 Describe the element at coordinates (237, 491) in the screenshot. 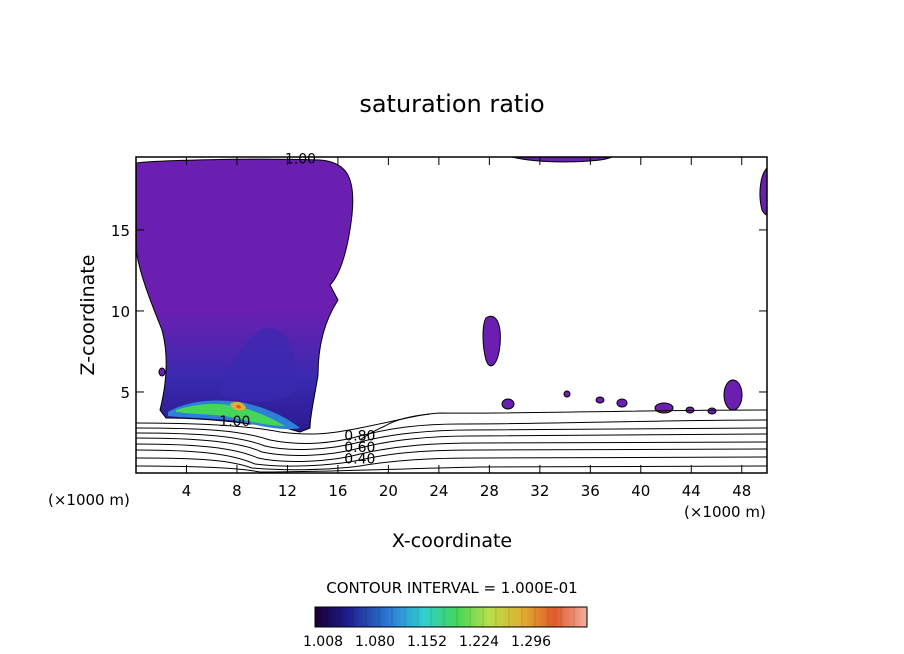

I see `x-tick-label: 8` at that location.